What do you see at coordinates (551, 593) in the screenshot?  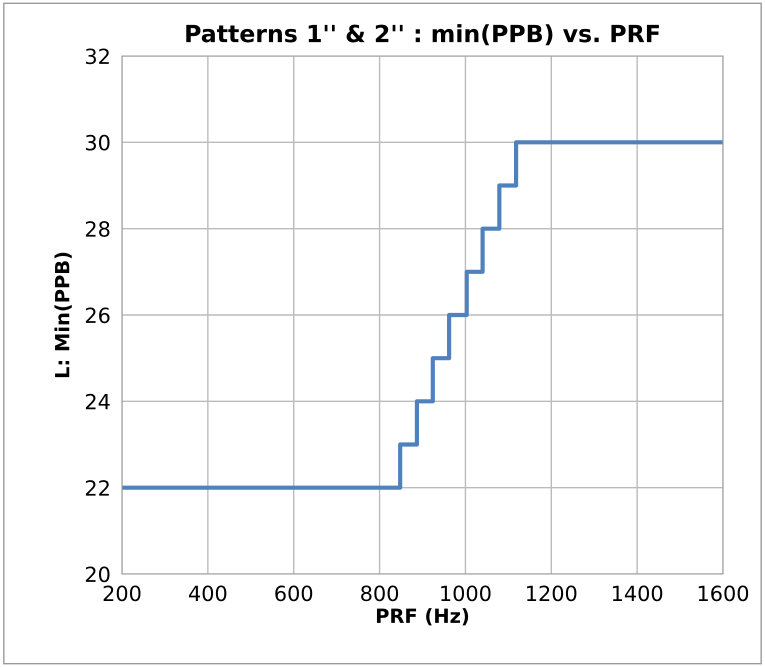 I see `x-tick-label: 1200` at bounding box center [551, 593].